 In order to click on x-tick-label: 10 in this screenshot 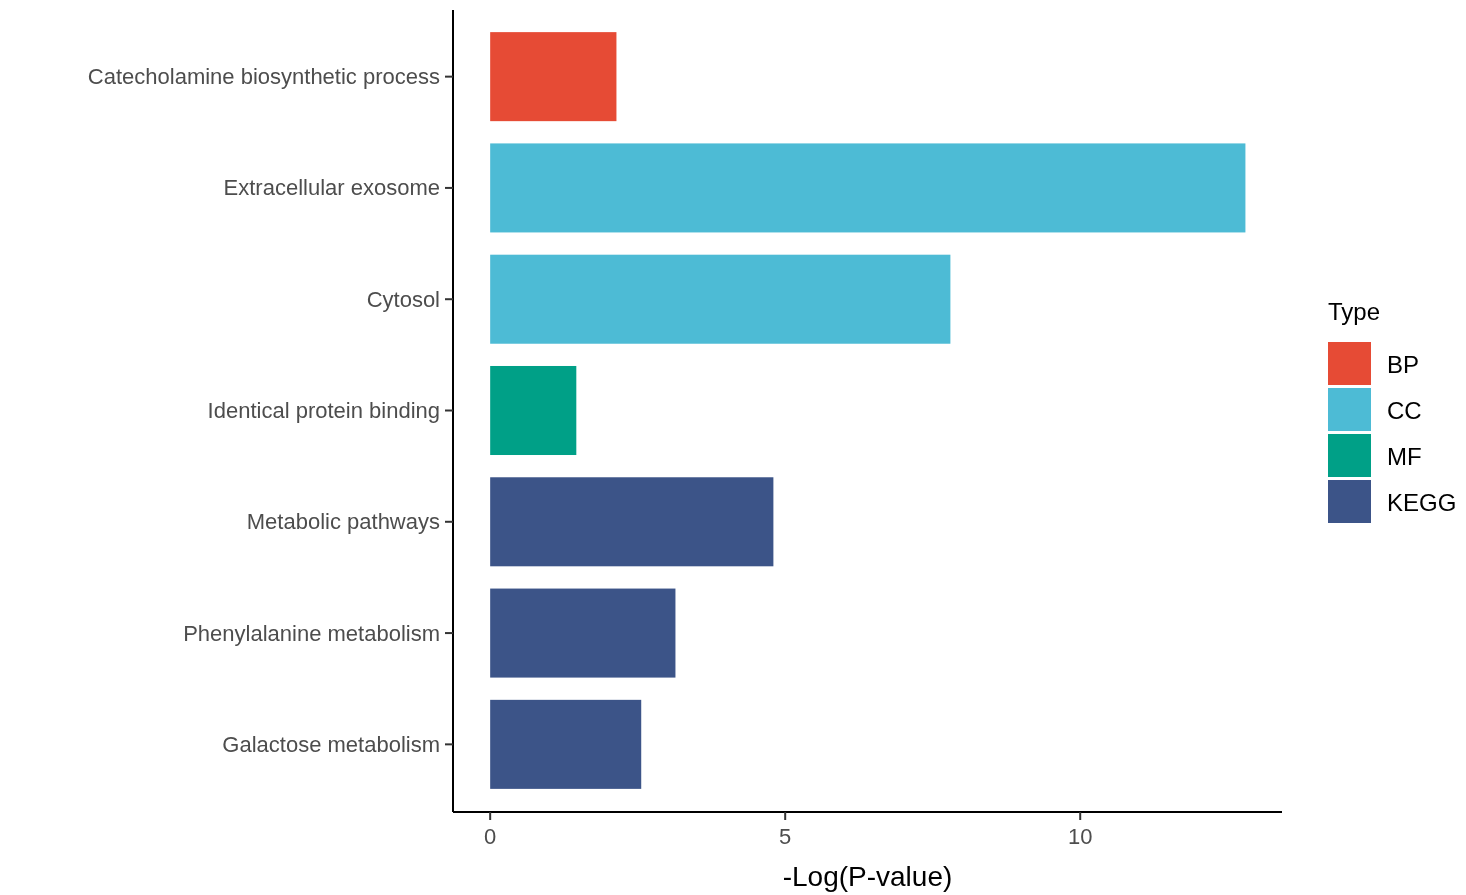, I will do `click(1080, 836)`.